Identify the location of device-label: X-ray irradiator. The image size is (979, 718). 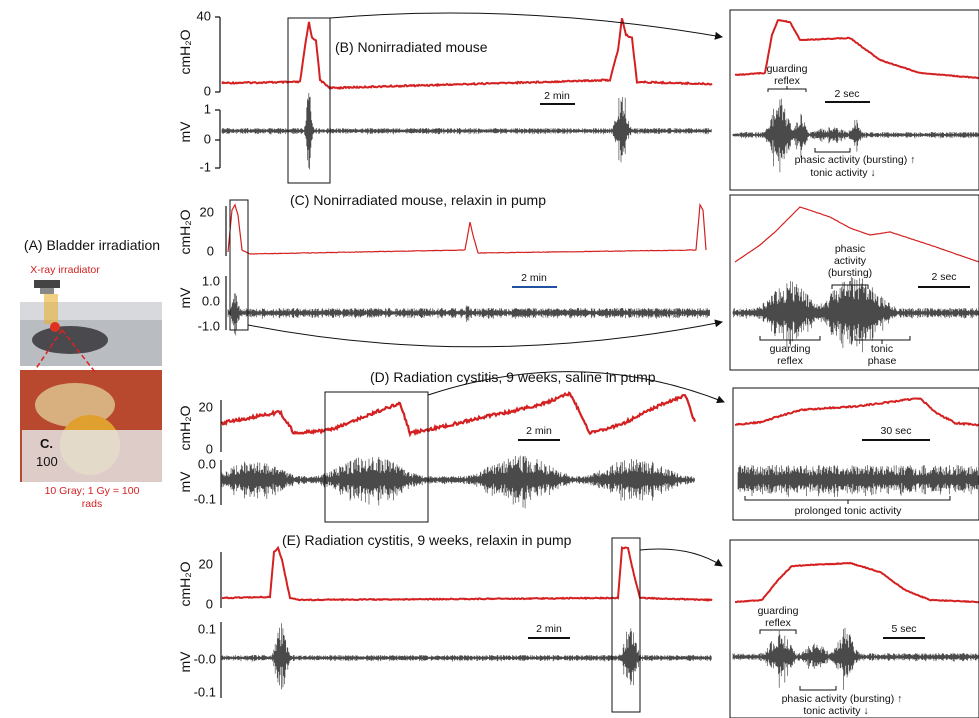
(65, 270).